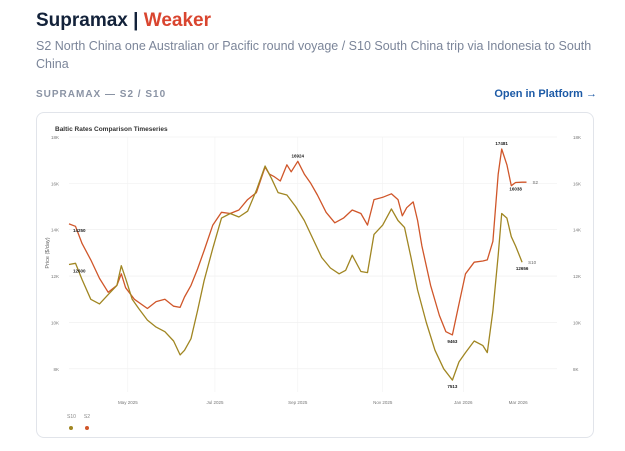  Describe the element at coordinates (55, 276) in the screenshot. I see `y-tick-label-left: 12K` at that location.